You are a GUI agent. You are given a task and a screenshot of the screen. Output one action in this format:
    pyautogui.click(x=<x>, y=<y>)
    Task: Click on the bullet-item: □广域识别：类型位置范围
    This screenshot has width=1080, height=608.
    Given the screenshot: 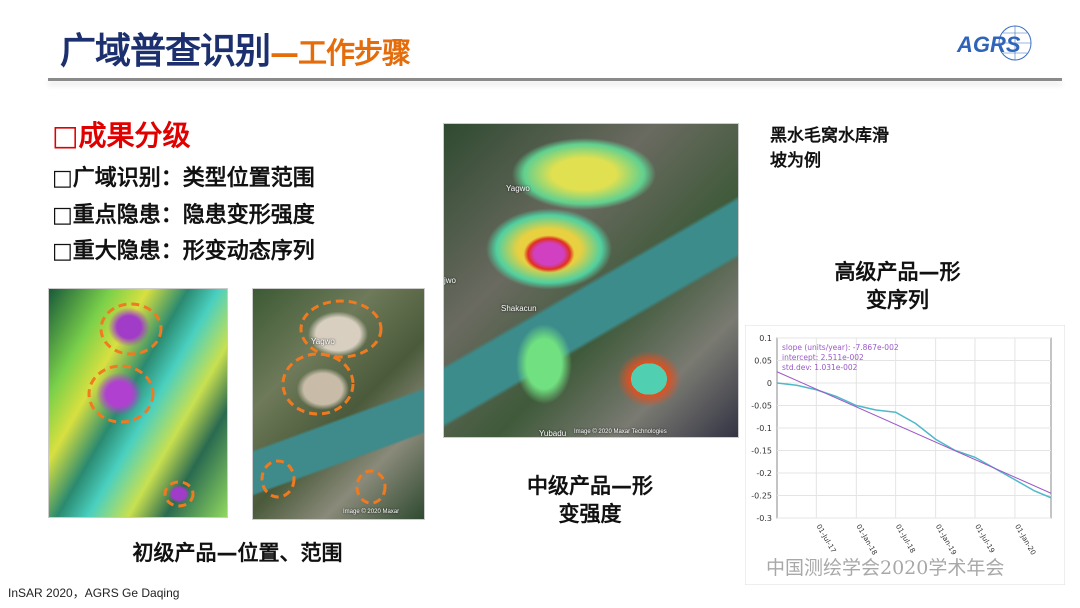 What is the action you would take?
    pyautogui.click(x=183, y=178)
    